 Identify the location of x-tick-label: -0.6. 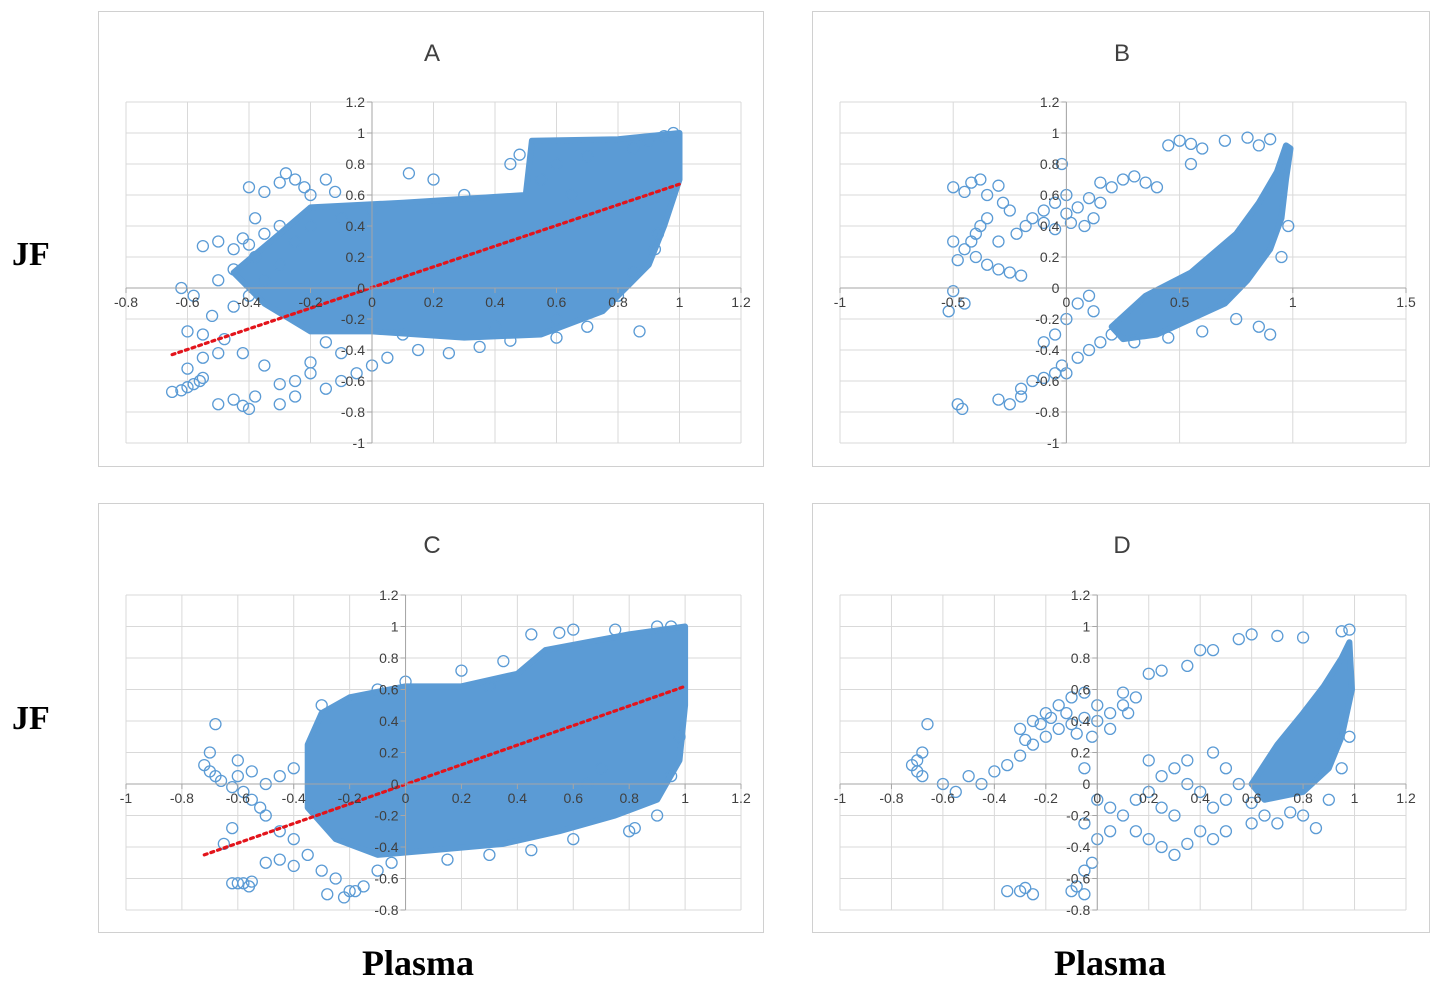
(187, 302).